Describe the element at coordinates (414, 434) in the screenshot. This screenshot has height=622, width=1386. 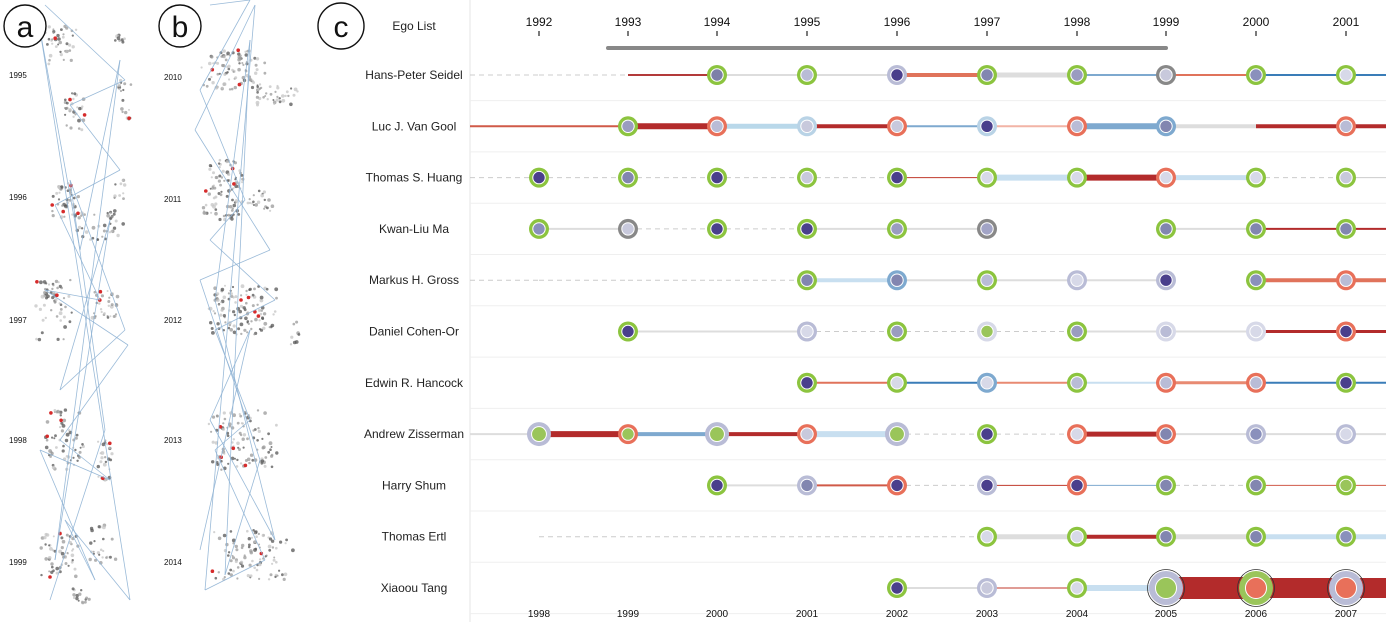
I see `ego-name: Andrew Zisserman` at that location.